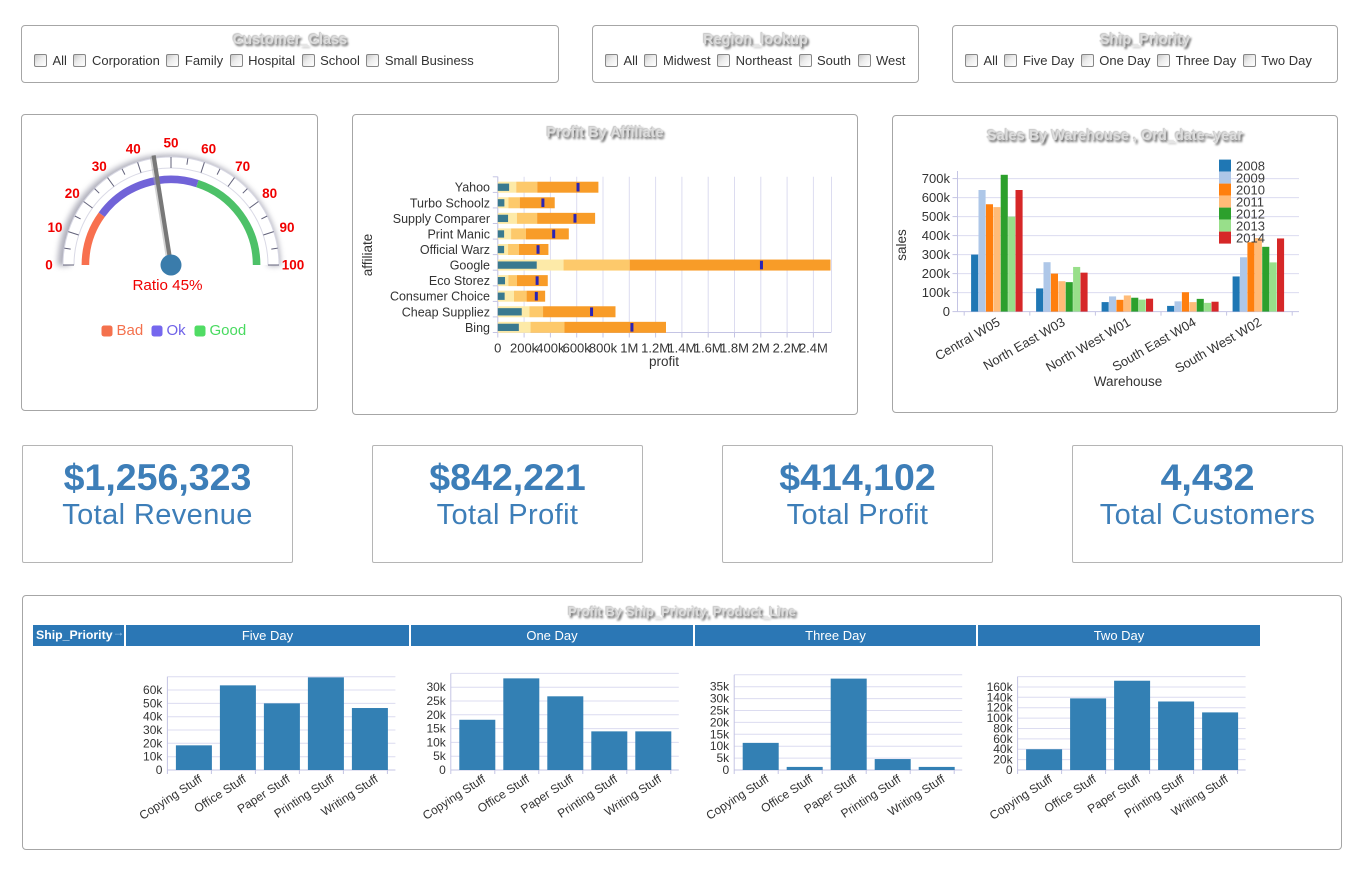  Describe the element at coordinates (472, 188) in the screenshot. I see `svg-text: Yahoo` at that location.